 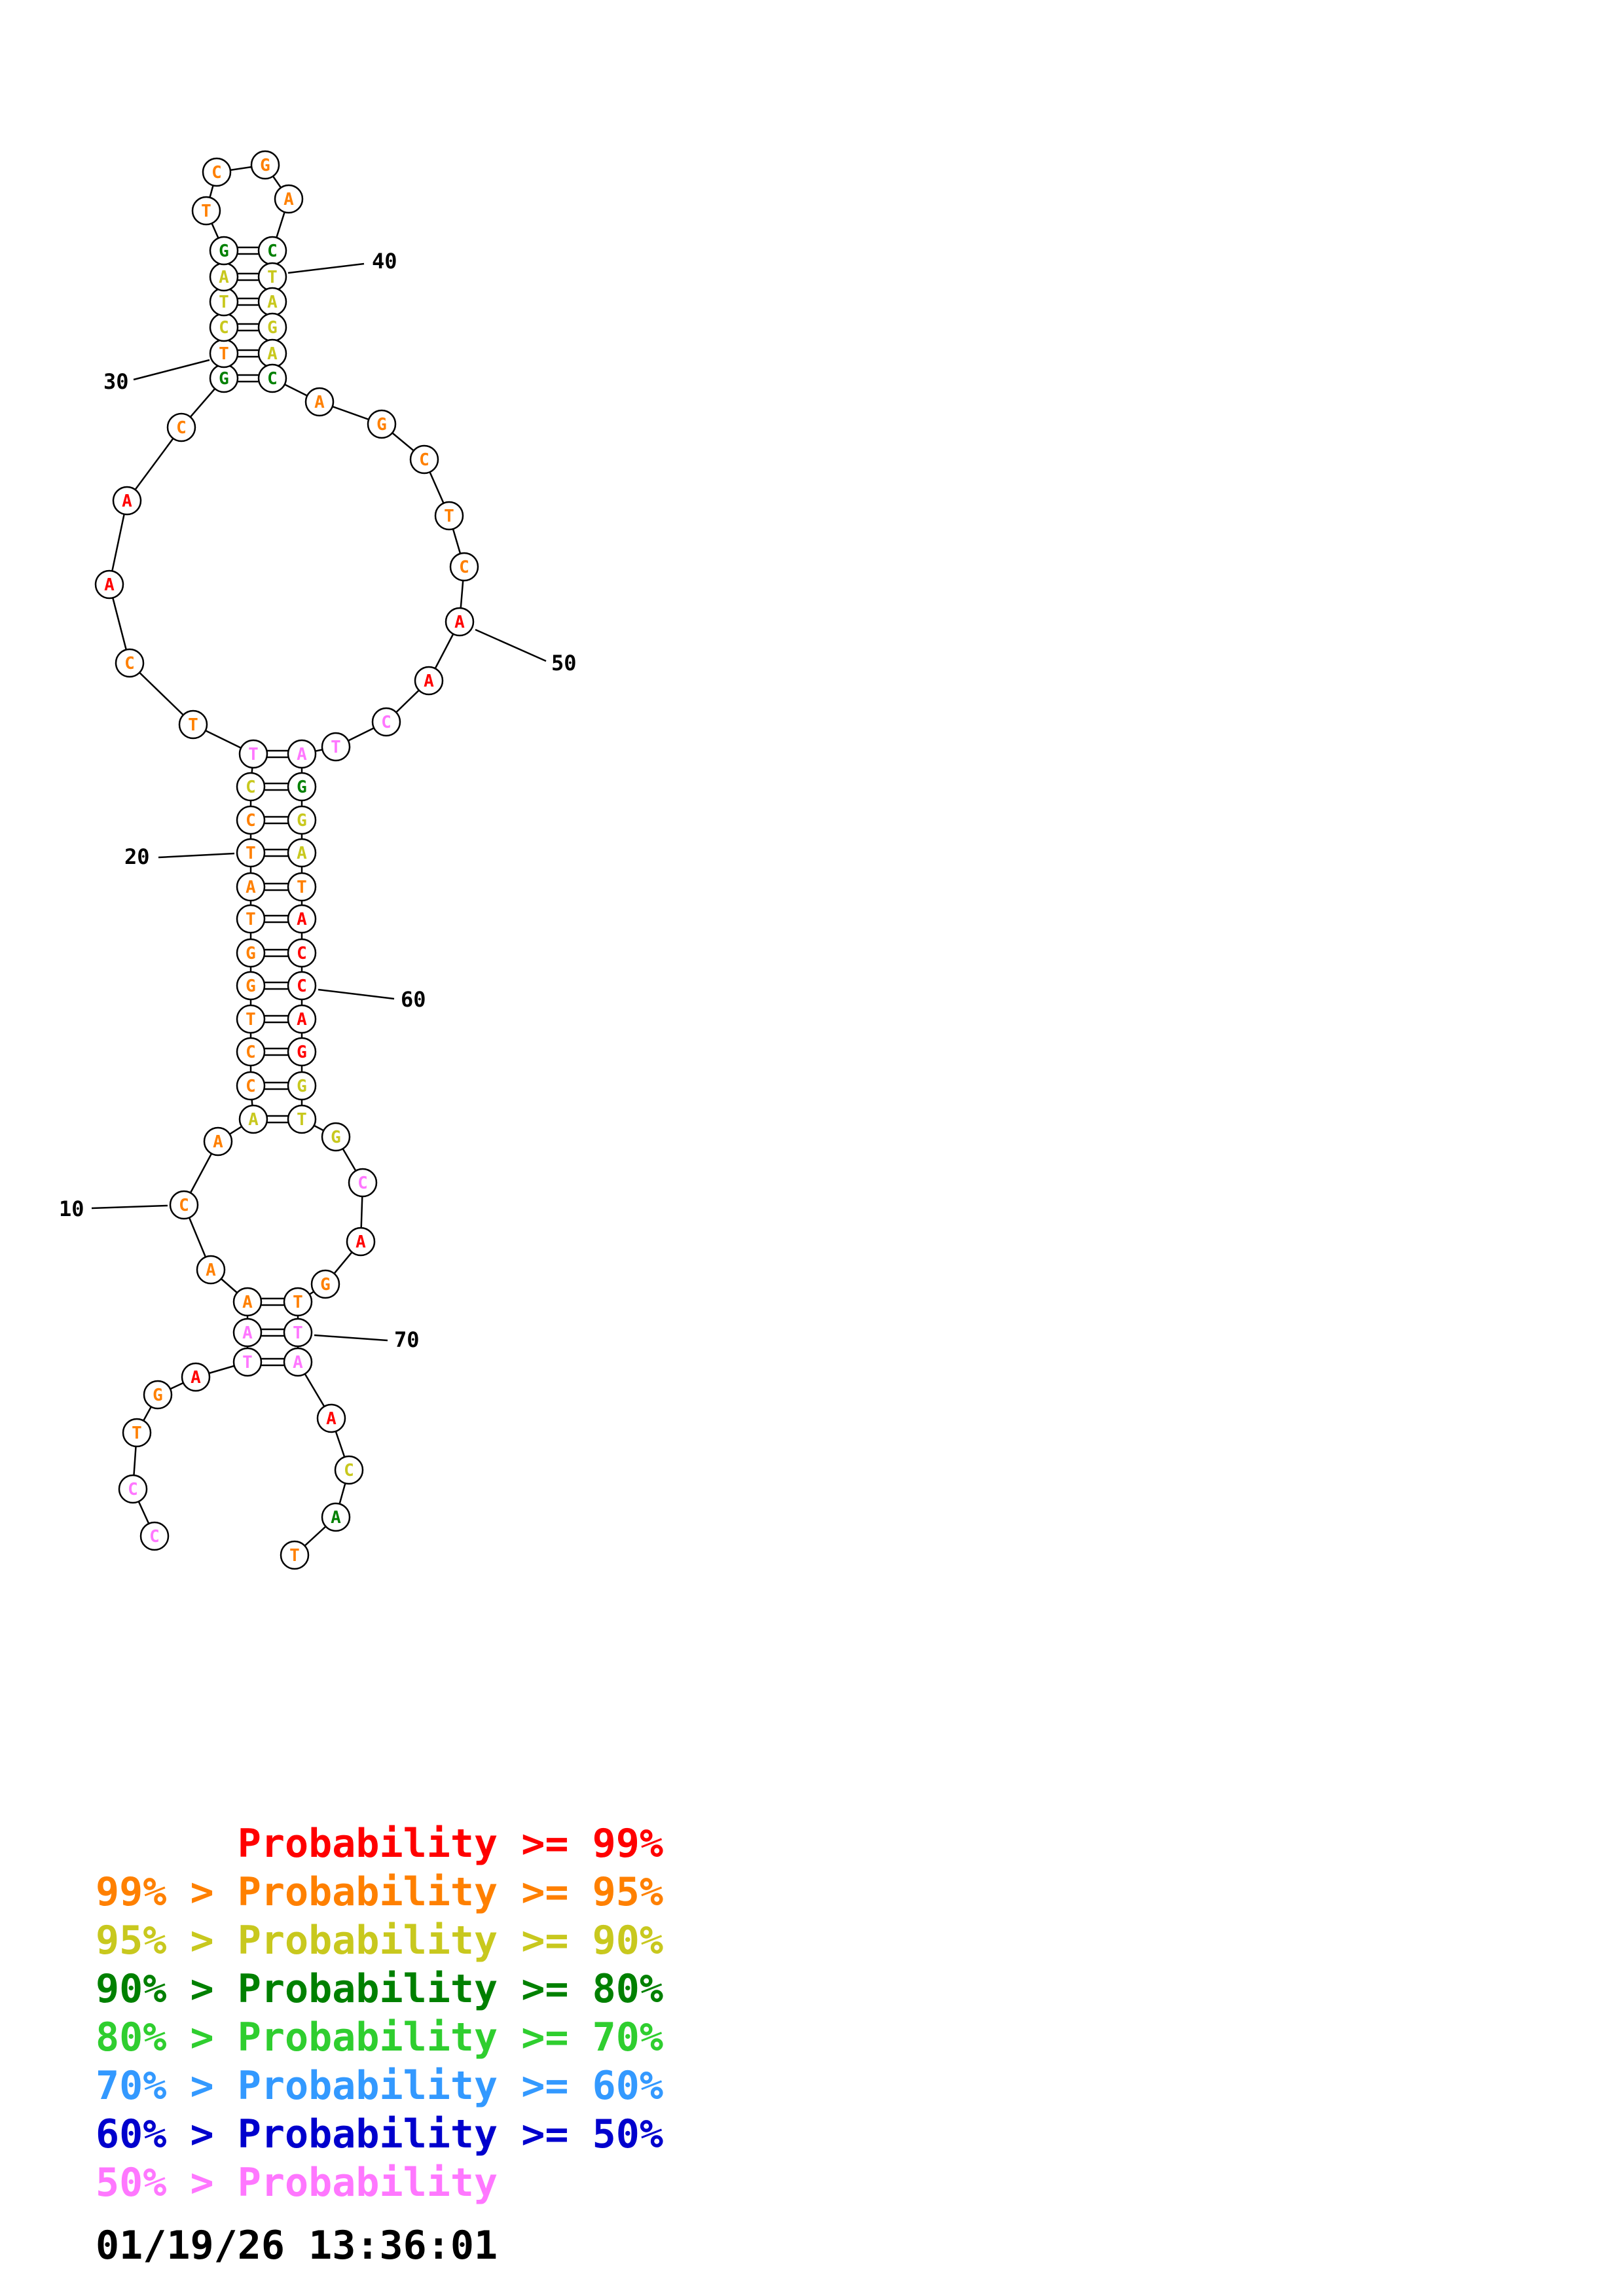 What do you see at coordinates (384, 261) in the screenshot?
I see `label-text: 40` at bounding box center [384, 261].